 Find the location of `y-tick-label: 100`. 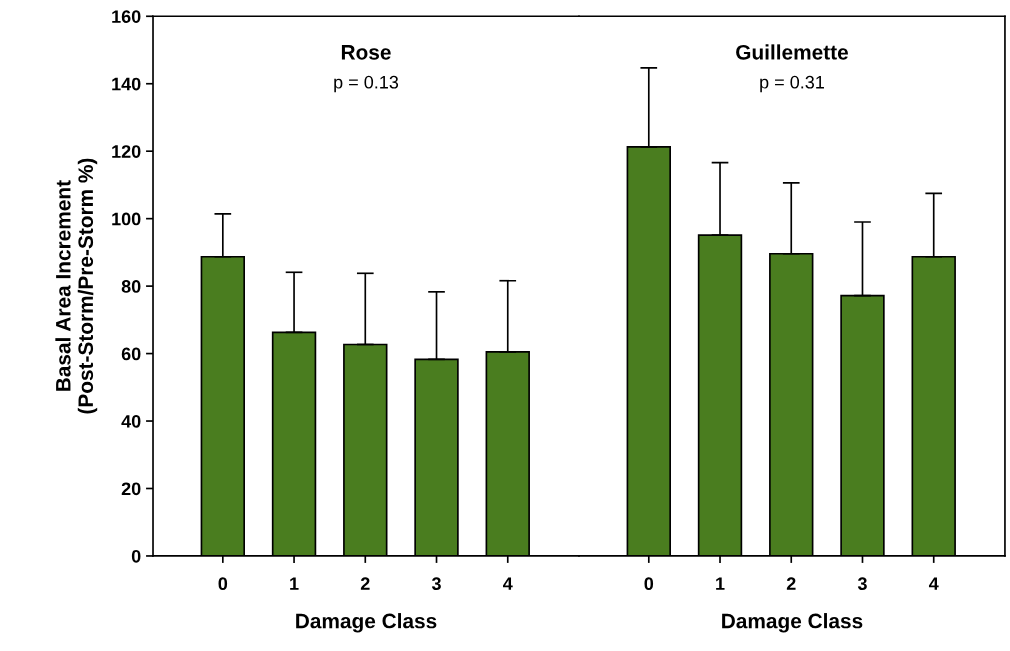

y-tick-label: 100 is located at coordinates (126, 219).